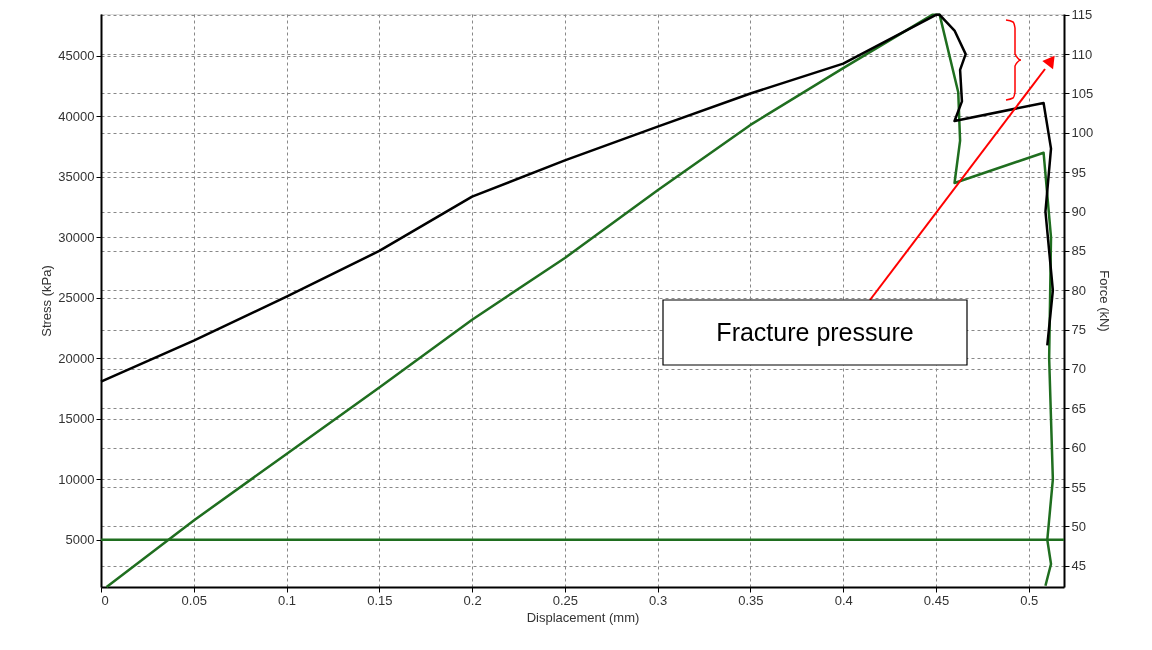 The width and height of the screenshot is (1152, 650). What do you see at coordinates (194, 600) in the screenshot?
I see `x-tick-label: 0.05` at bounding box center [194, 600].